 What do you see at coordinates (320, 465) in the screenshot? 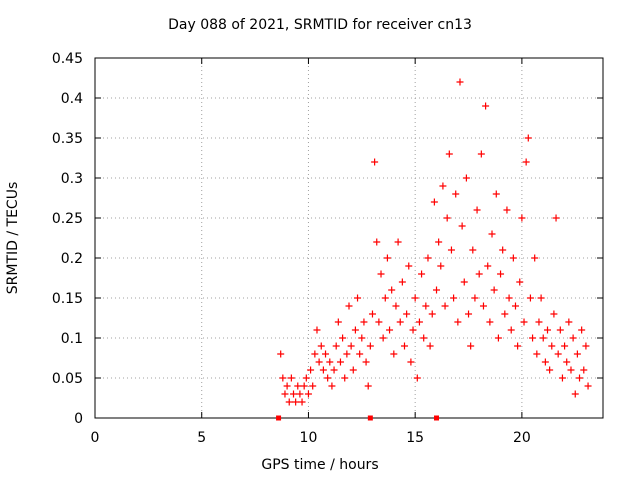
I see `x-axis-label: GPS time / hours` at bounding box center [320, 465].